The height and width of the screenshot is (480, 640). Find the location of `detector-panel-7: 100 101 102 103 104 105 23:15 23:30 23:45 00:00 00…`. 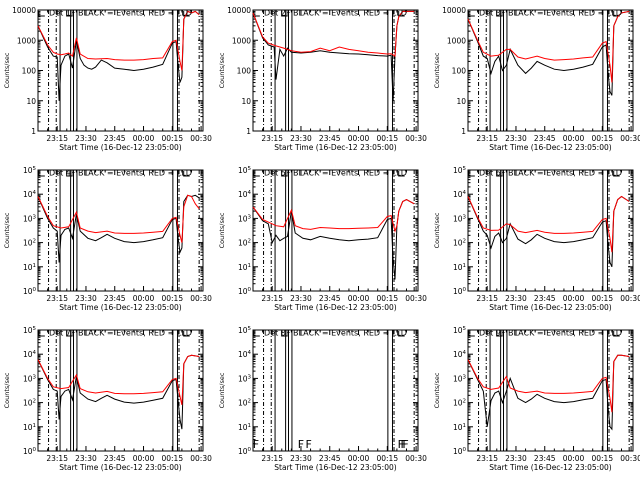

detector-panel-7: 100 101 102 103 104 105 23:15 23:30 23:45 00:00 00… is located at coordinates (107, 399).